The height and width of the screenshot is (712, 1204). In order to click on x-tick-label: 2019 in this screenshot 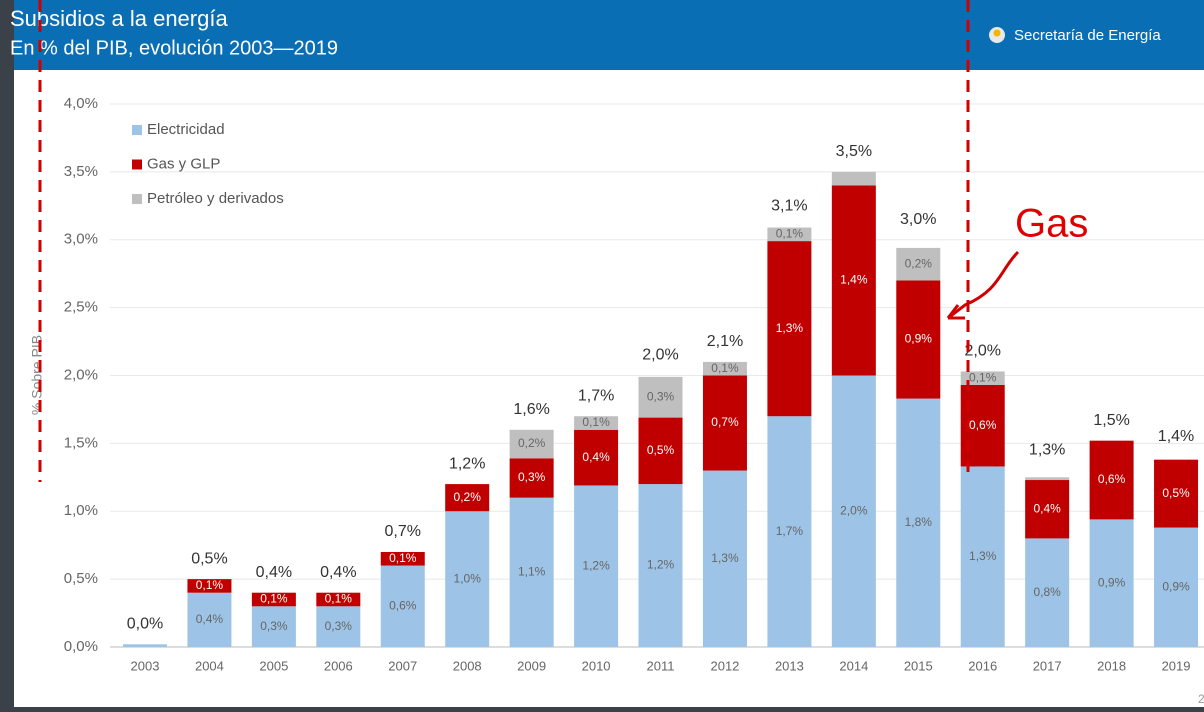, I will do `click(1176, 665)`.